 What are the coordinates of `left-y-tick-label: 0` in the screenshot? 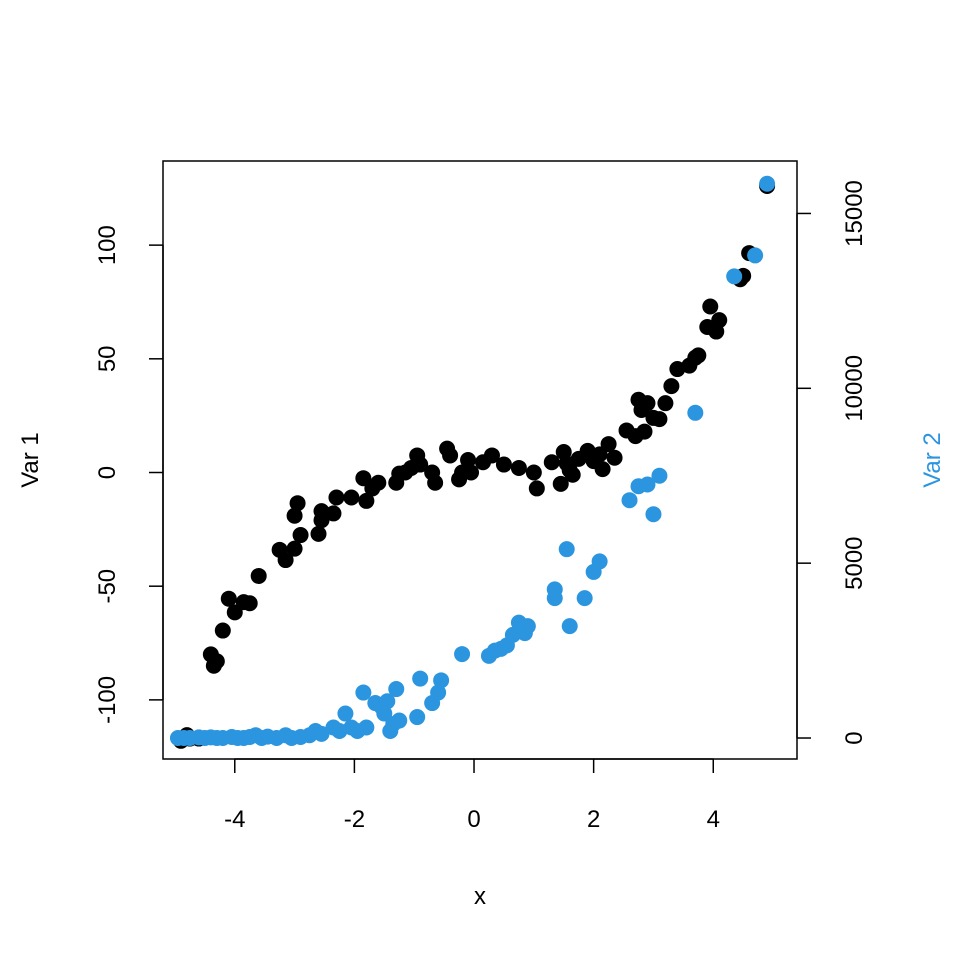 It's located at (107, 472).